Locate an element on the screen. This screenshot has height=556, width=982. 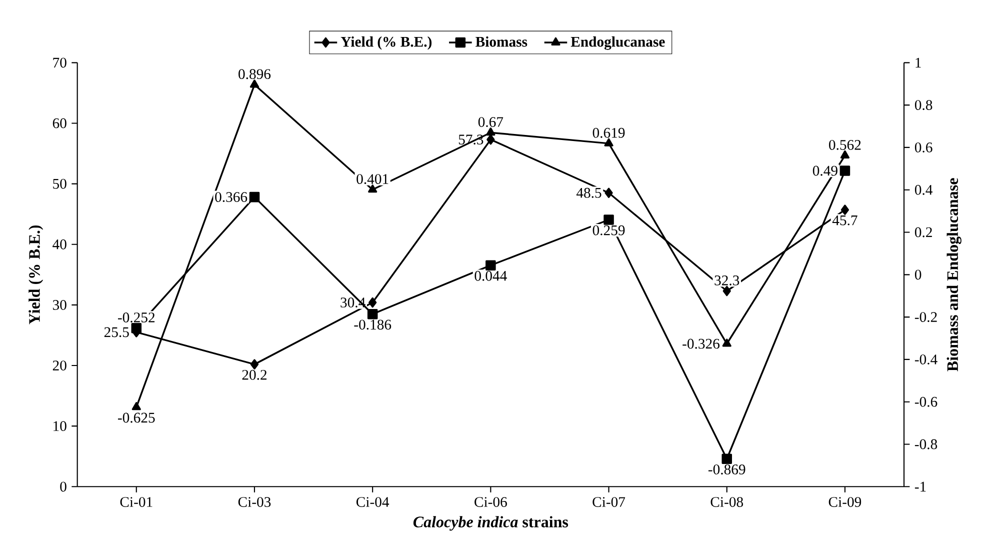
y2-tick-label: -0.8 is located at coordinates (926, 444).